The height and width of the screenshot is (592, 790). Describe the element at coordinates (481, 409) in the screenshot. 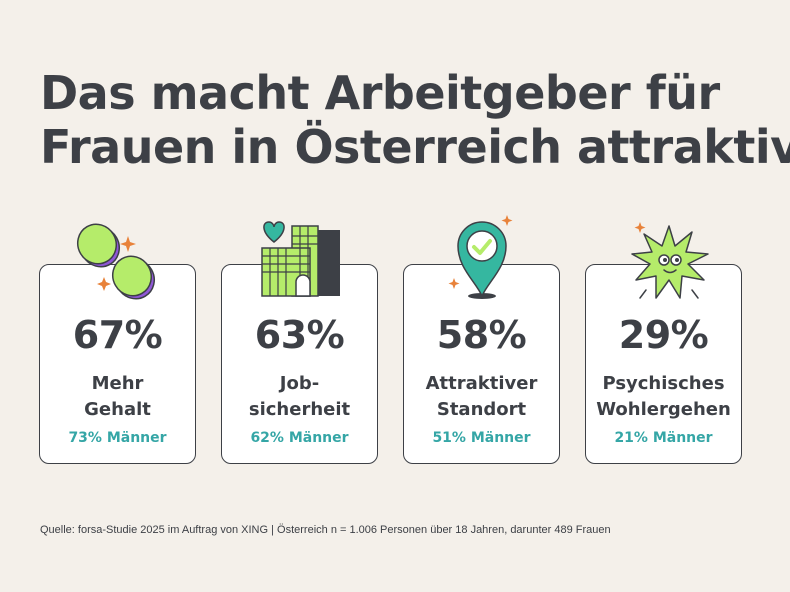

I see `stat-label-line: Standort` at that location.